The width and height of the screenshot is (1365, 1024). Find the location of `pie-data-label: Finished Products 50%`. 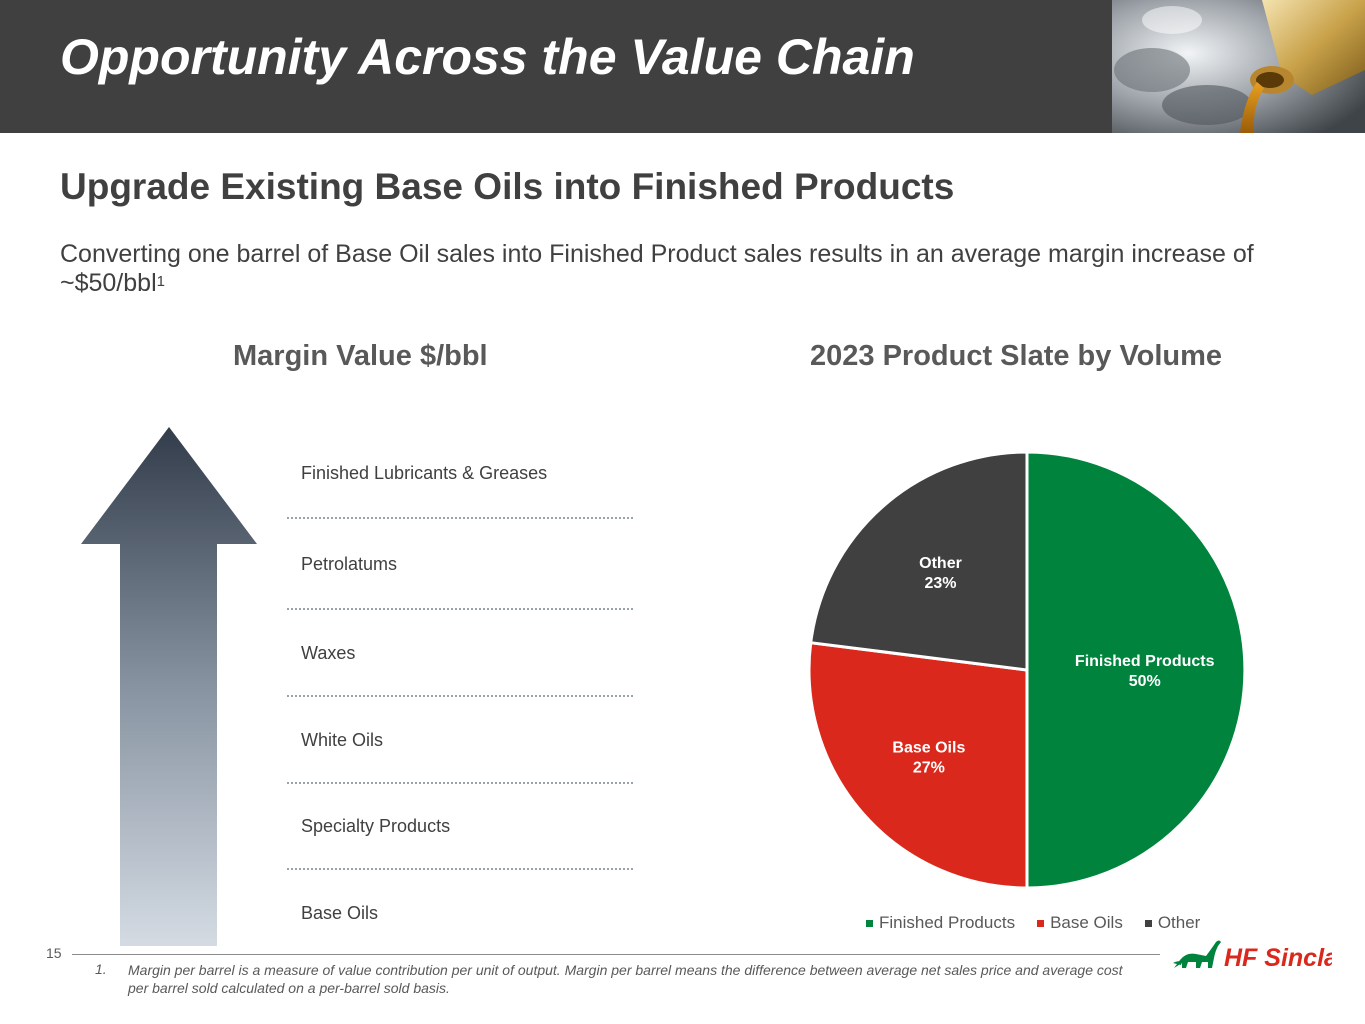

pie-data-label: Finished Products 50% is located at coordinates (1145, 671).